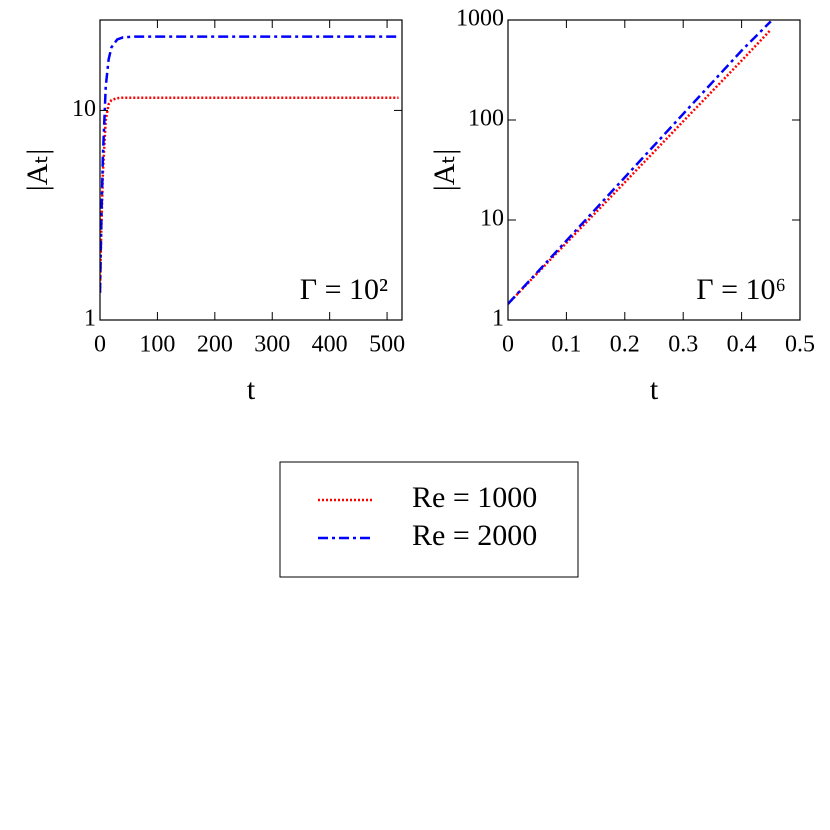 The width and height of the screenshot is (830, 830). I want to click on x-tick-label: 0.2, so click(625, 345).